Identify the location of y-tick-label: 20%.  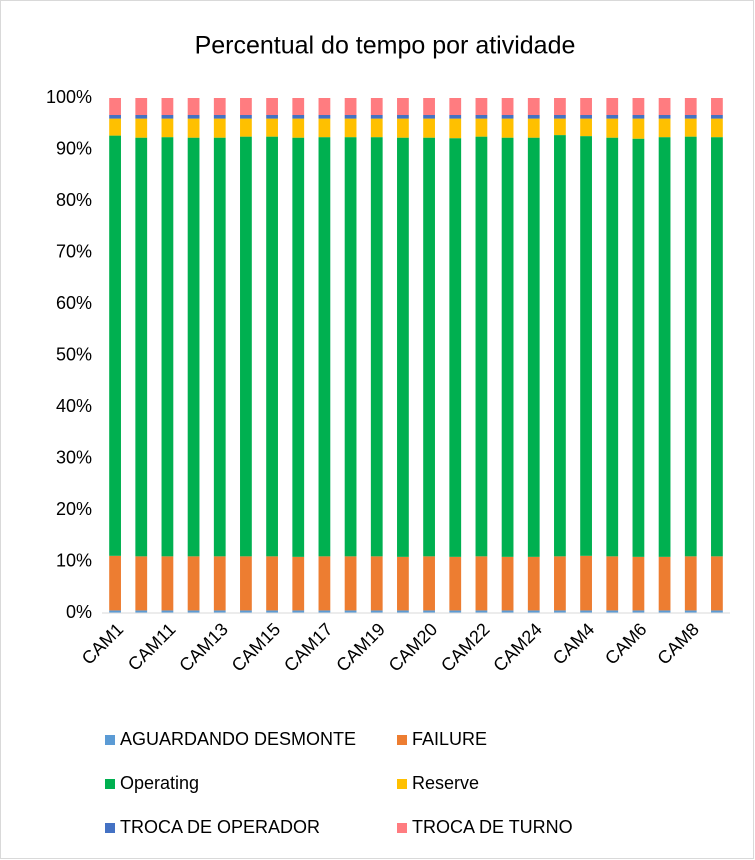
(74, 509).